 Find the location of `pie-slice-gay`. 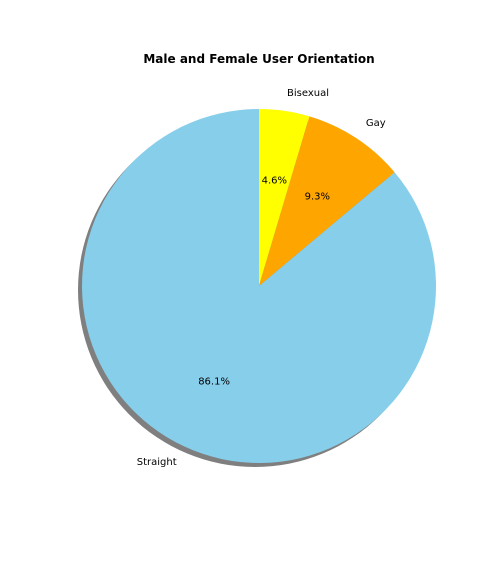

pie-slice-gay is located at coordinates (327, 201).